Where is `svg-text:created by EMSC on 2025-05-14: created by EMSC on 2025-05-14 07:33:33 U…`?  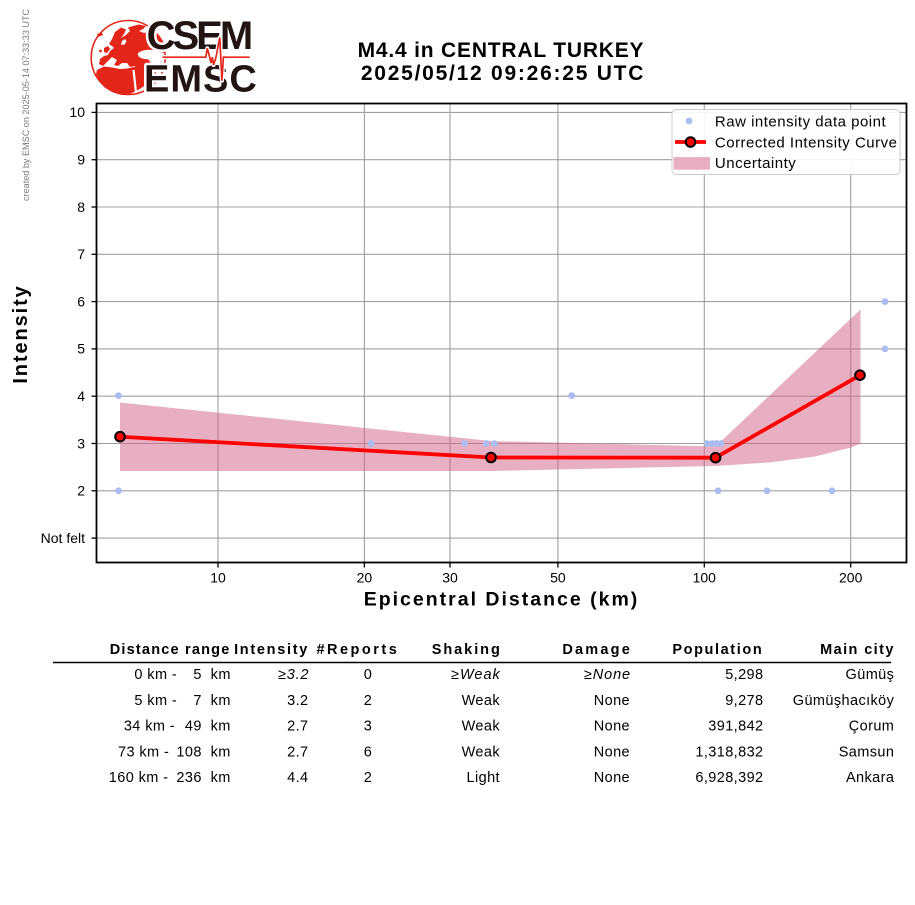 svg-text:created by EMSC on 2025-05-14: created by EMSC on 2025-05-14 07:33:33 U… is located at coordinates (26, 104).